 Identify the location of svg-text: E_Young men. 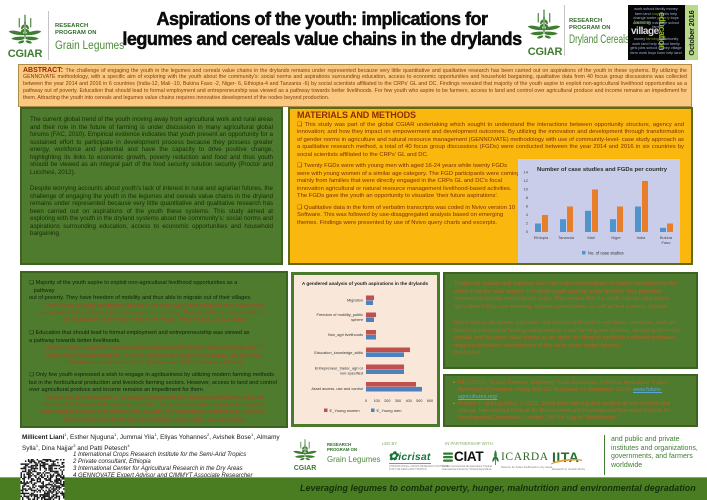
(389, 410).